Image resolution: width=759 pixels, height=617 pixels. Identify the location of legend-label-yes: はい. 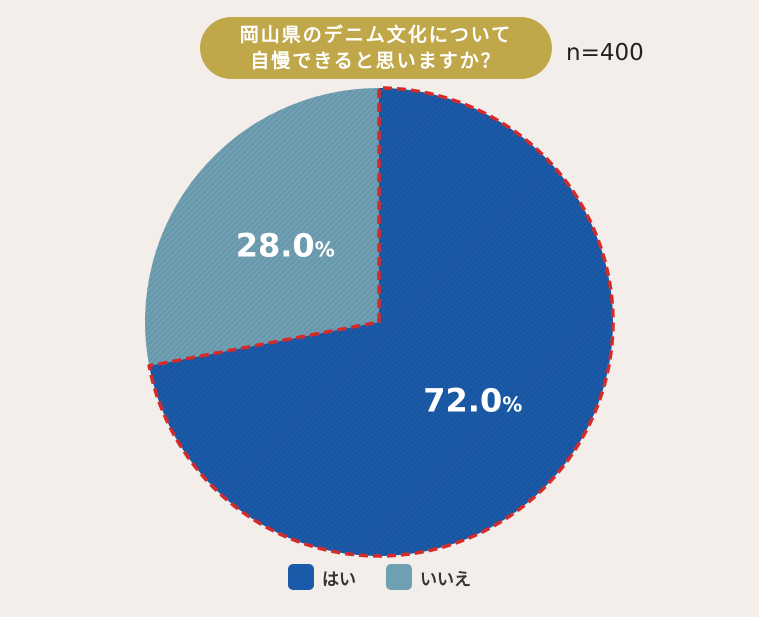
(339, 579).